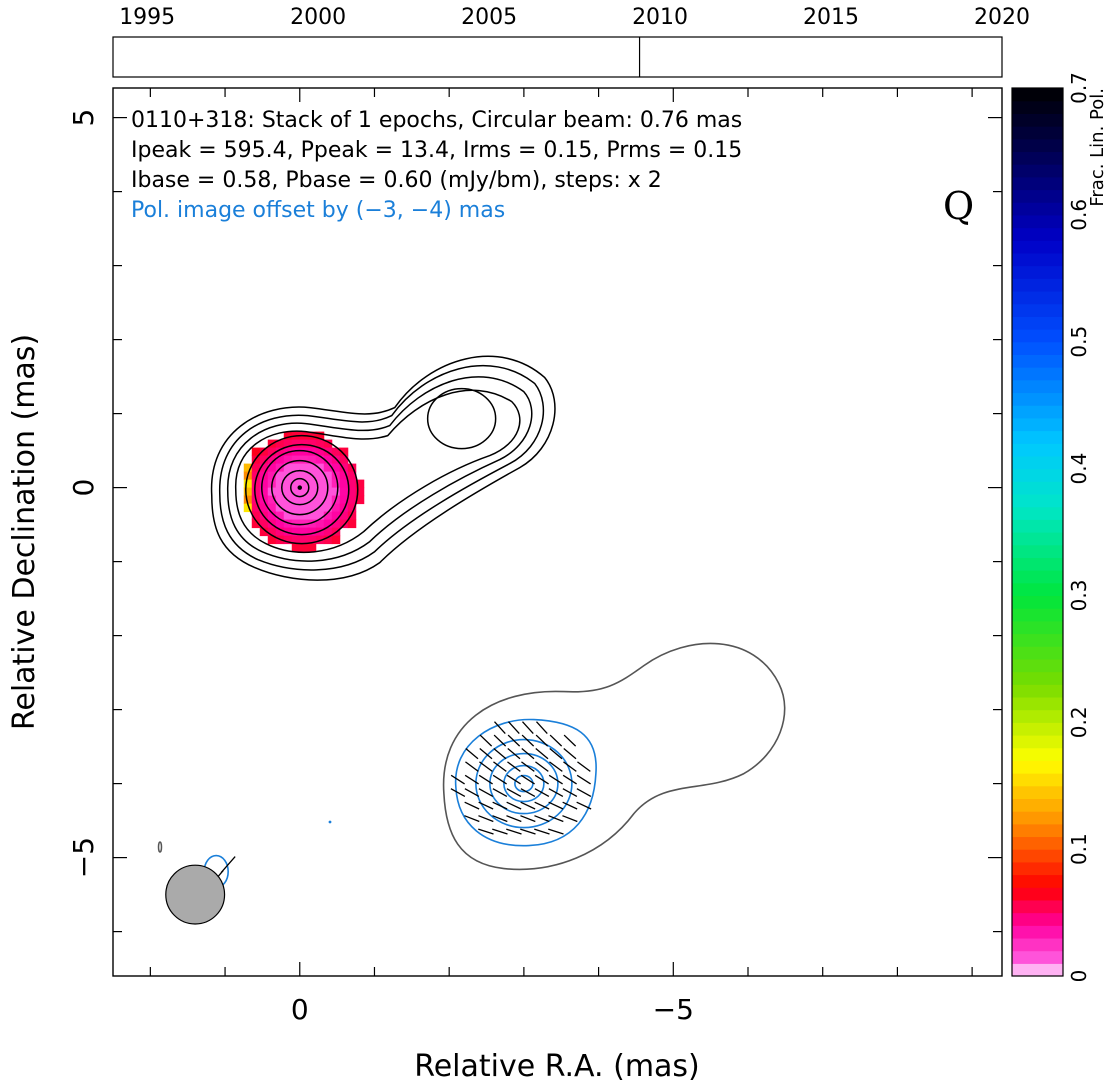  What do you see at coordinates (83, 118) in the screenshot?
I see `y-tick-label: 5` at bounding box center [83, 118].